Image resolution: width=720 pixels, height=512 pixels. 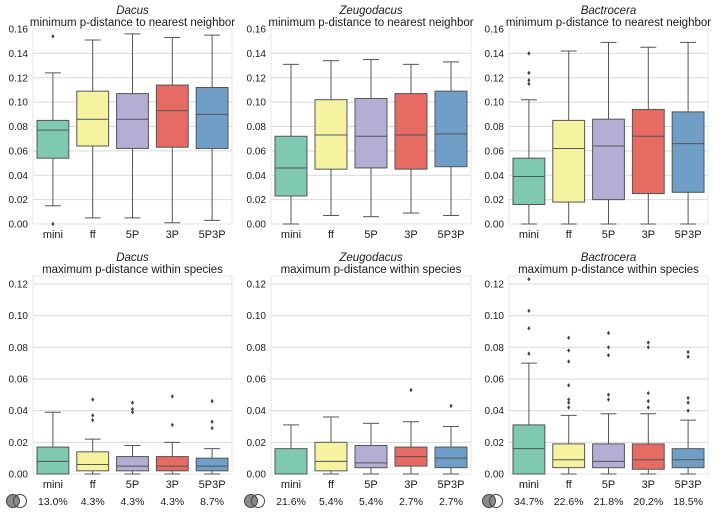 I want to click on percentage-label: 4.3%, so click(x=93, y=502).